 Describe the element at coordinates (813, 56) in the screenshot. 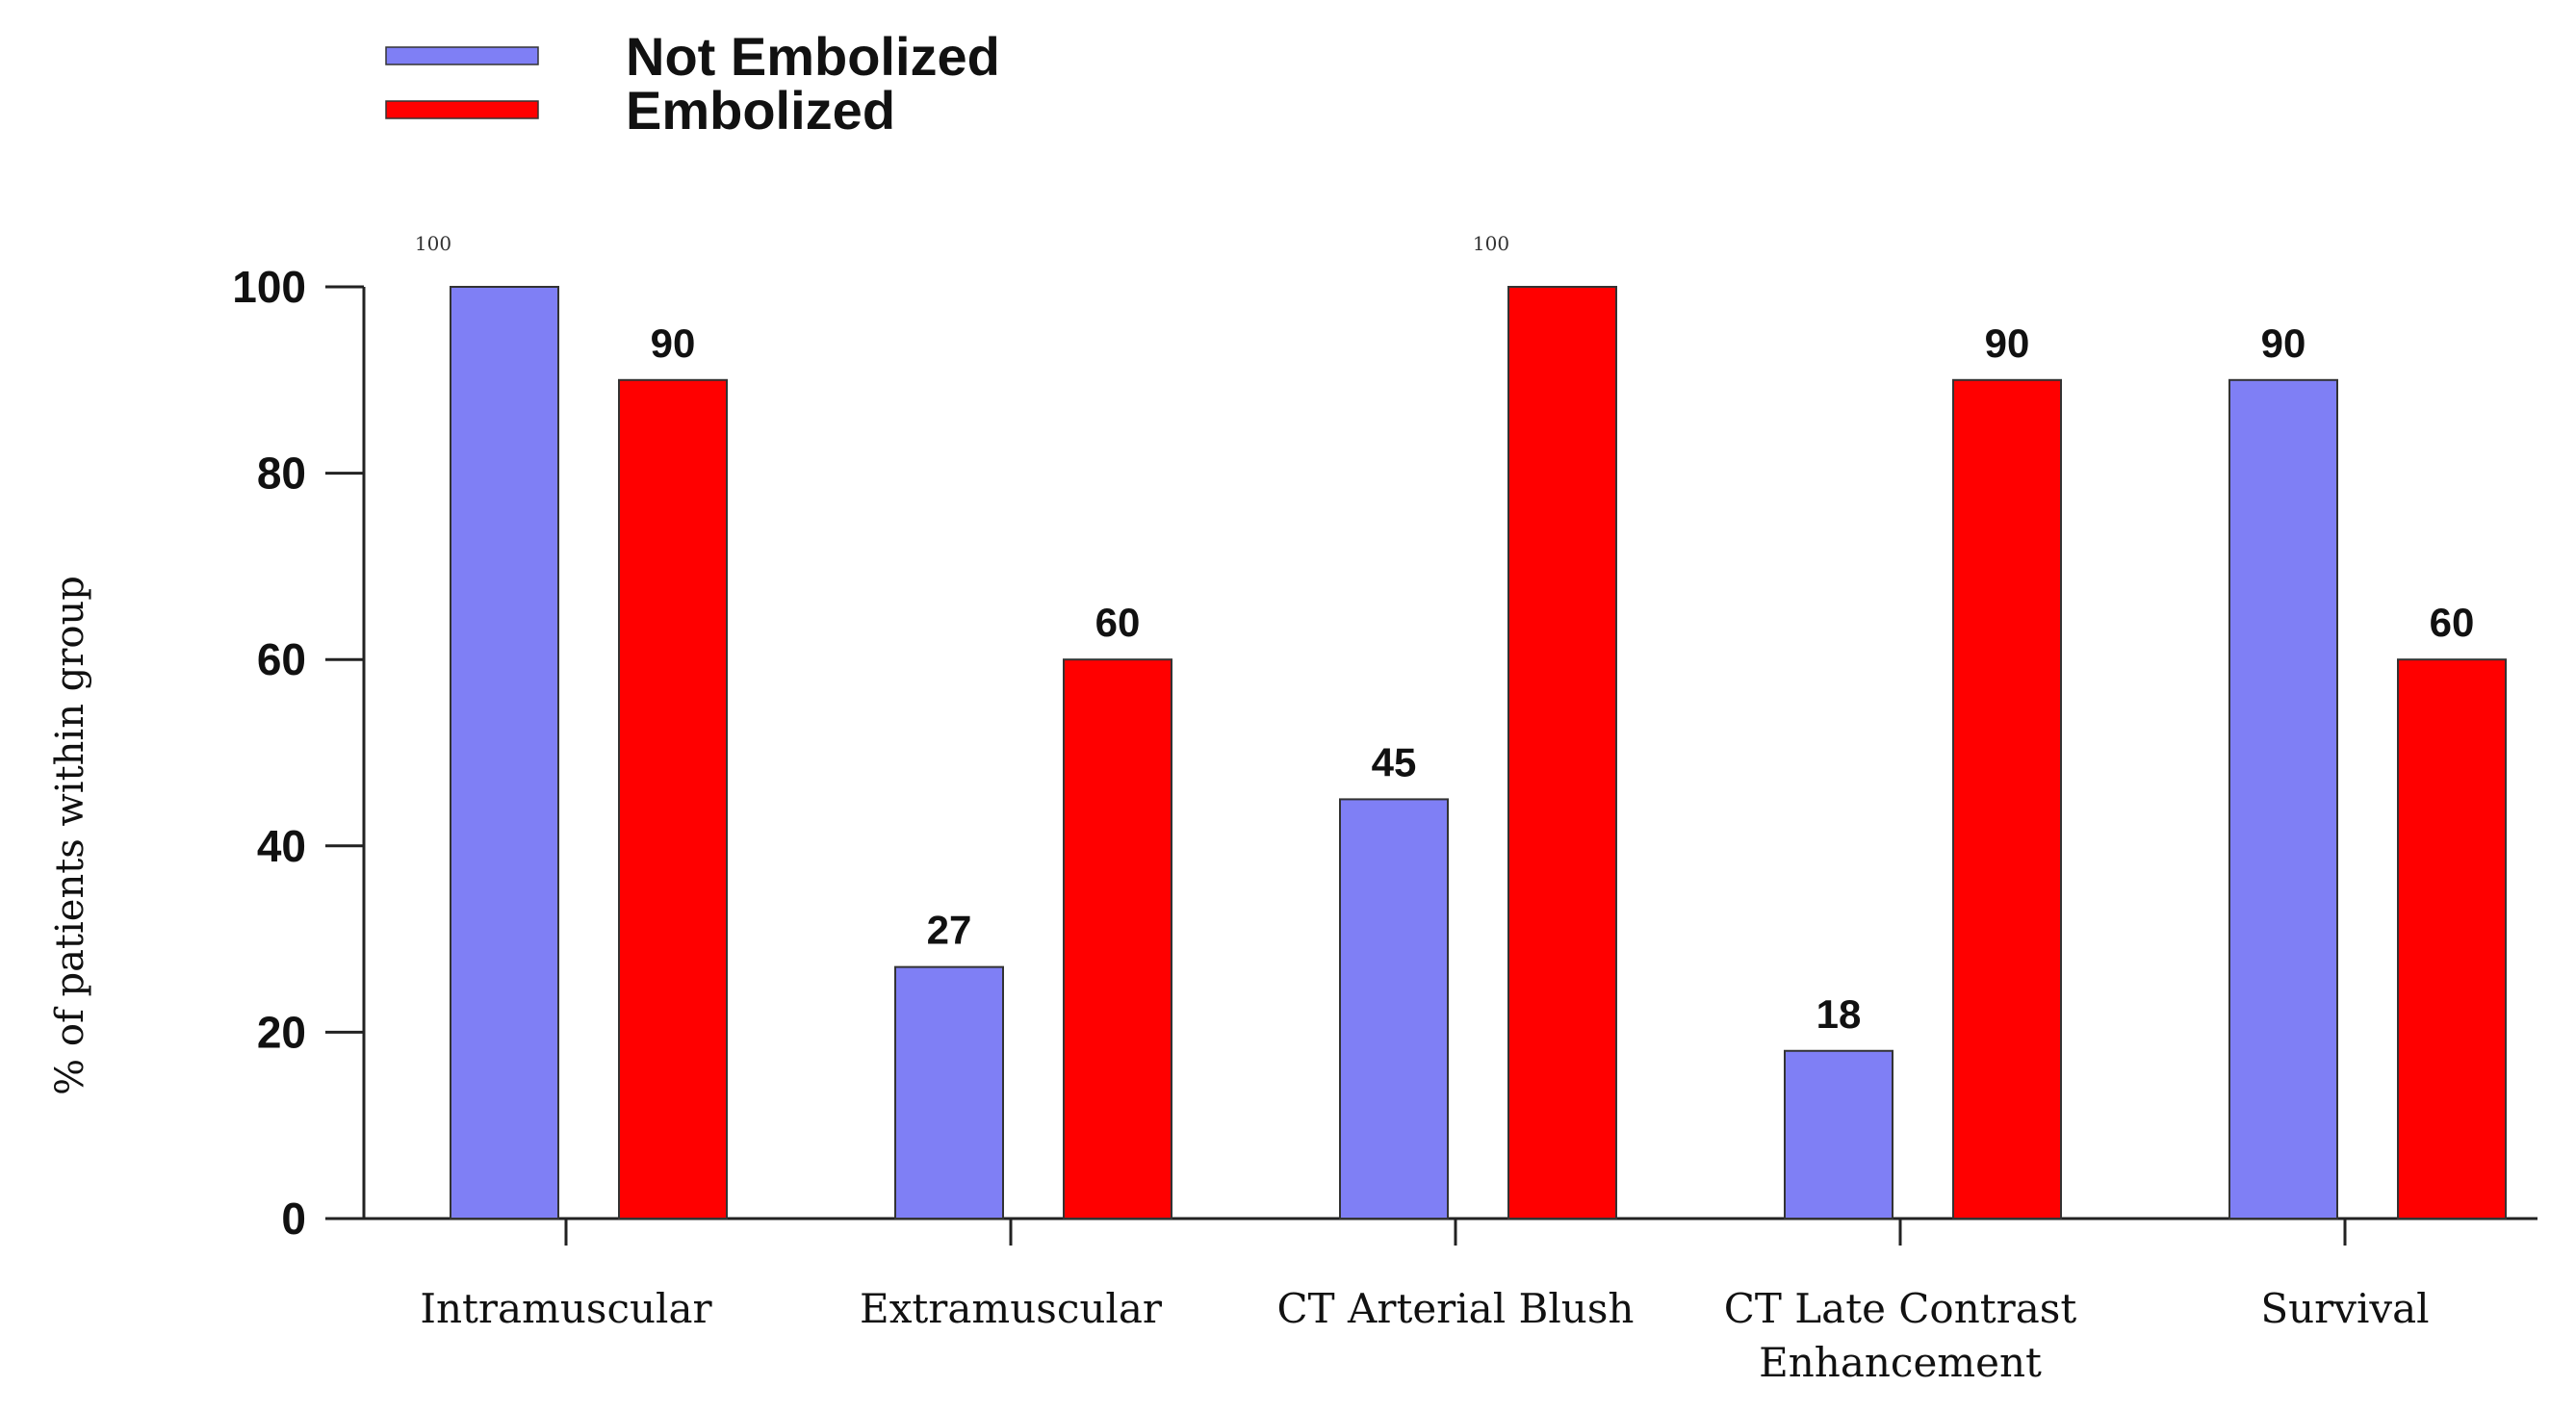

I see `legend-label-not-embolized: Not Embolized` at that location.